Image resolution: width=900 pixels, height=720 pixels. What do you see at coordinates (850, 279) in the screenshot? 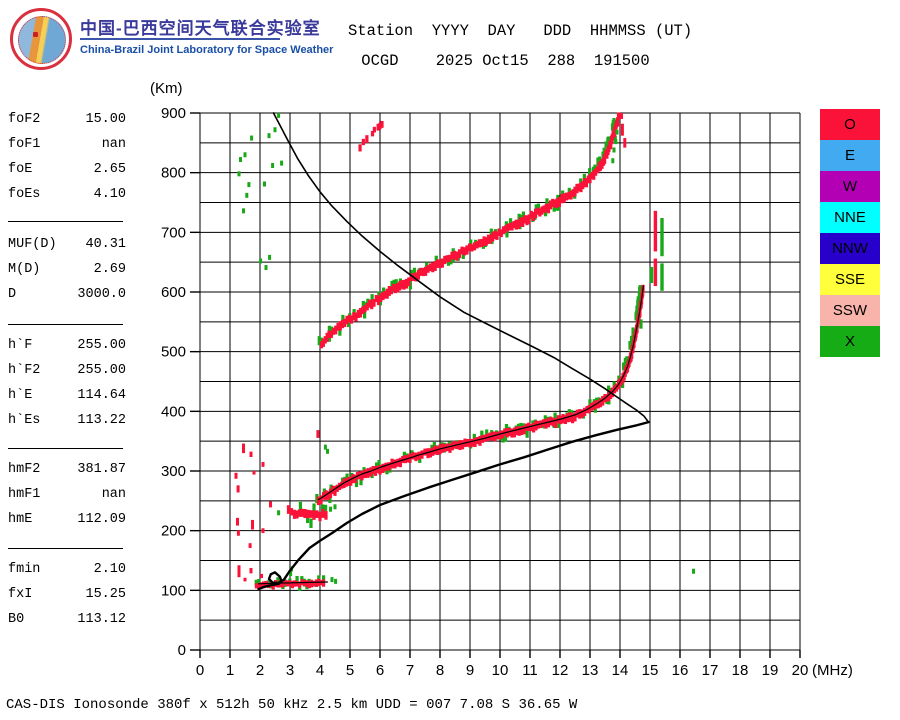
I see `legend-chip-sse: SSE` at bounding box center [850, 279].